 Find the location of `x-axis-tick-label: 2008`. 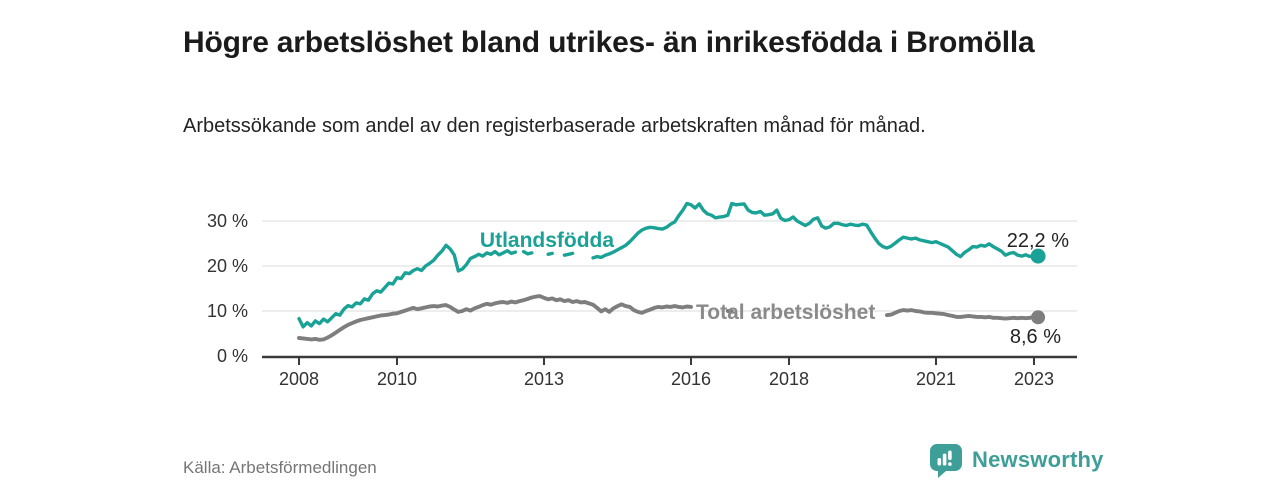

x-axis-tick-label: 2008 is located at coordinates (299, 379).